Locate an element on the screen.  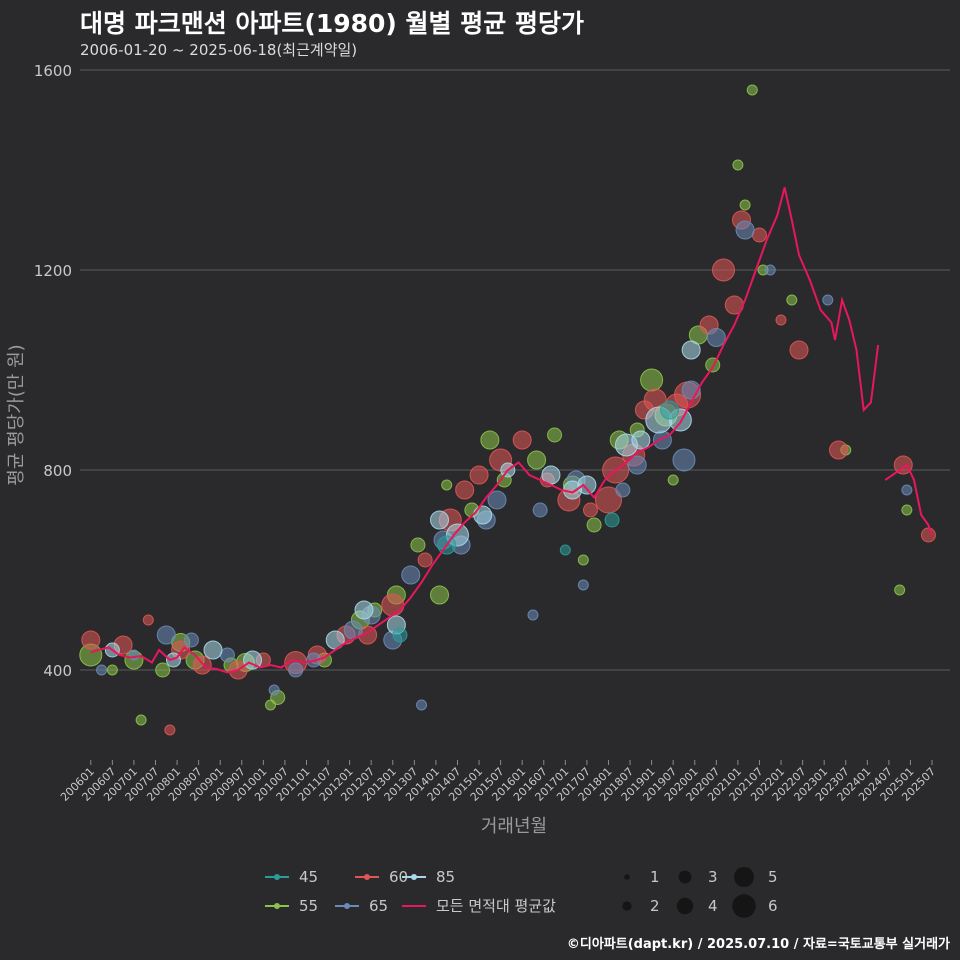
y-tick-label: 1600 is located at coordinates (53, 71).